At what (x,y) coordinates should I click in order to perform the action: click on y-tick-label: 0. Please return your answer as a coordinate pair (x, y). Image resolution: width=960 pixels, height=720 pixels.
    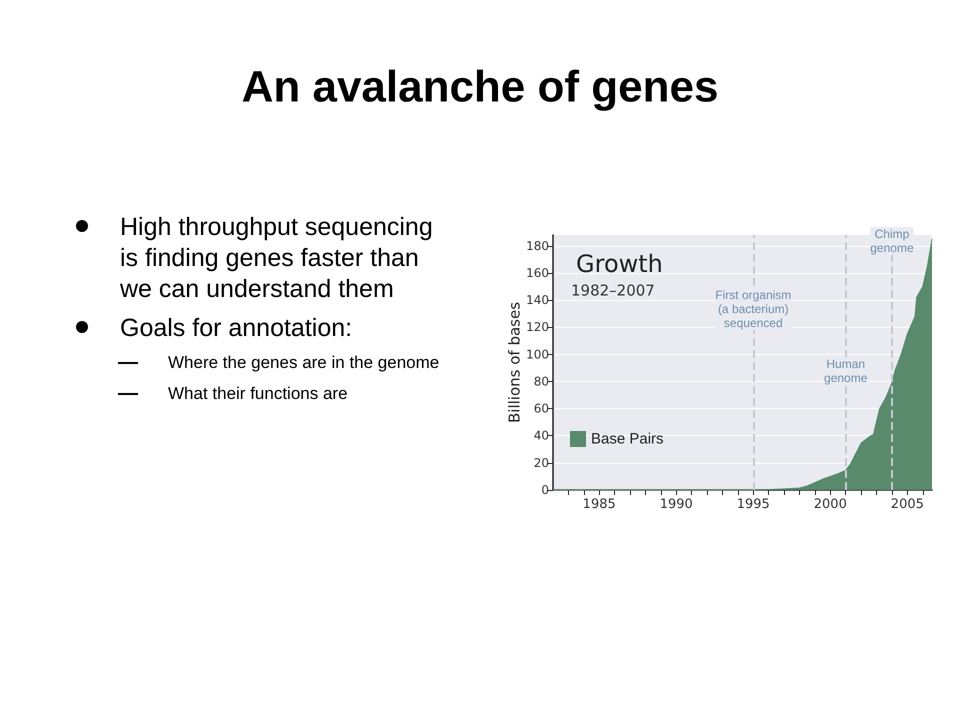
    Looking at the image, I should click on (545, 490).